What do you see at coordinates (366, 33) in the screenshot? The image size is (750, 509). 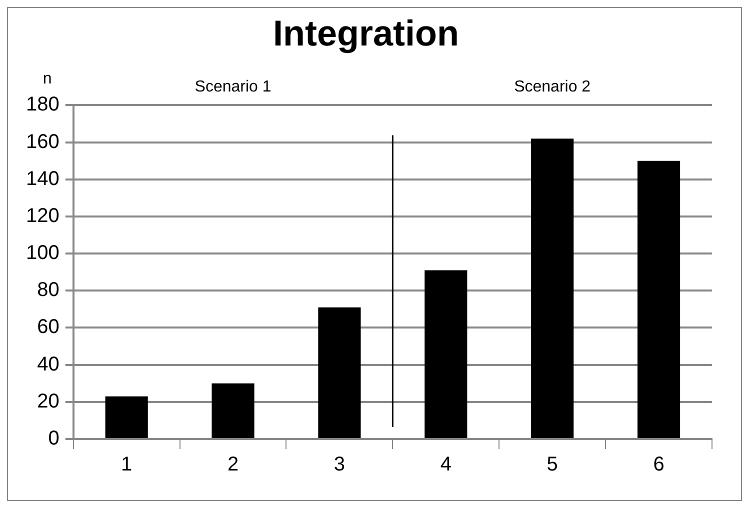 I see `chart-title: Integration` at bounding box center [366, 33].